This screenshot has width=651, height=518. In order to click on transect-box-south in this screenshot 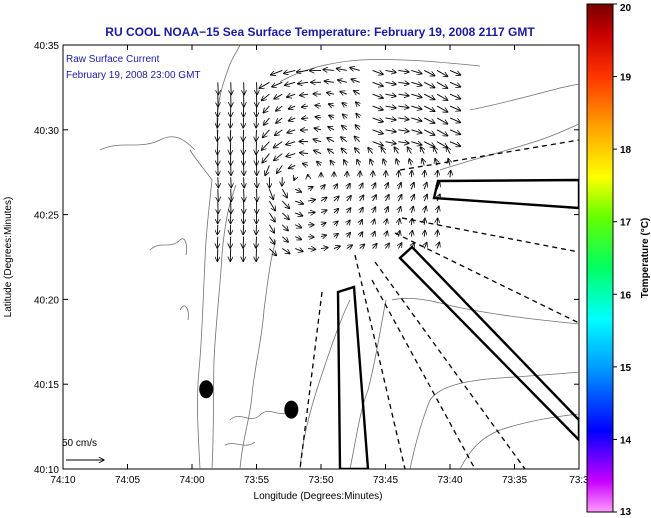, I will do `click(353, 377)`.